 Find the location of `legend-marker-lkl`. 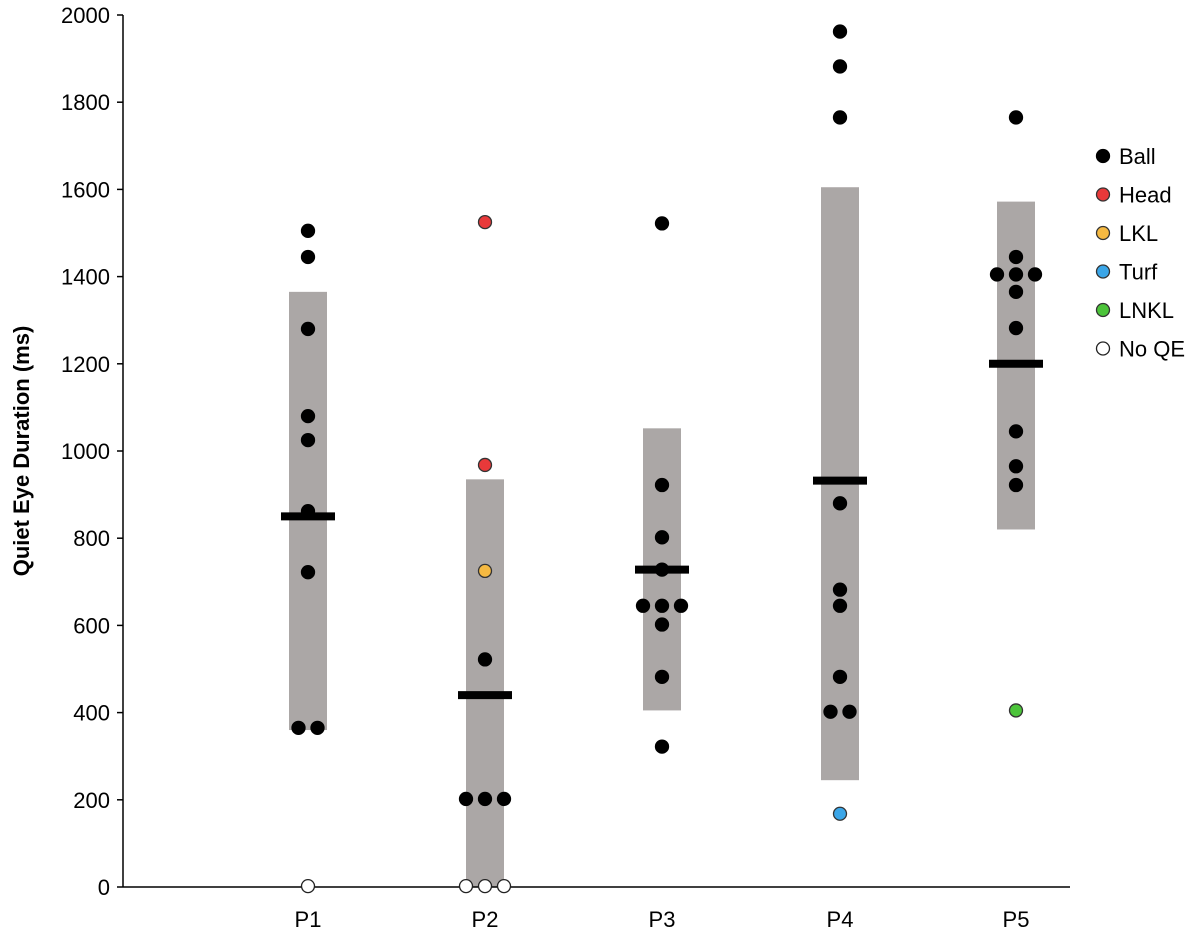

legend-marker-lkl is located at coordinates (1103, 233).